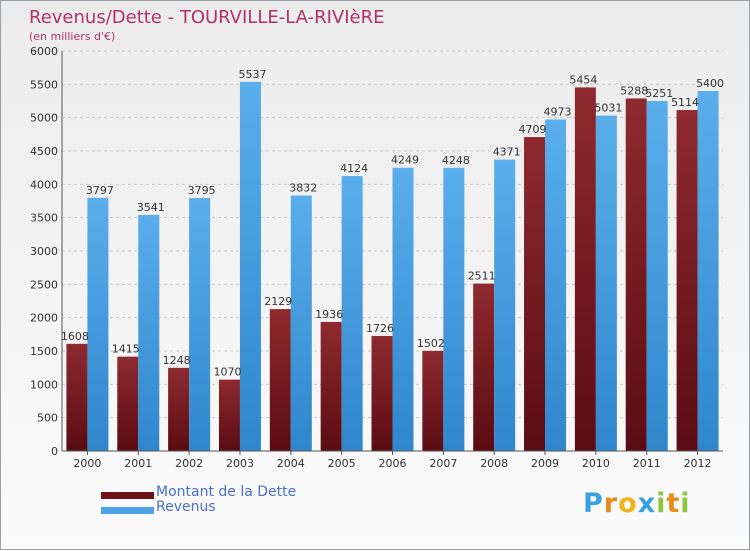 The width and height of the screenshot is (750, 551). I want to click on legend-swatch-debt, so click(127, 495).